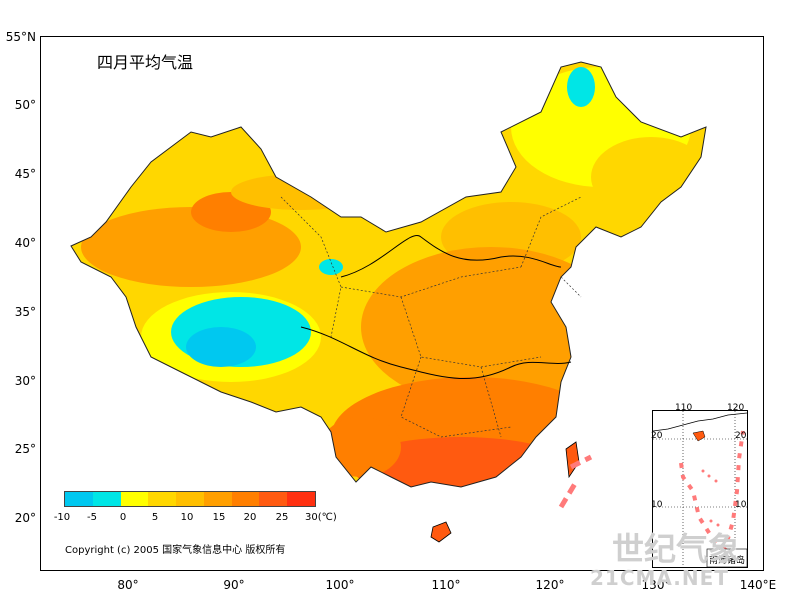 This screenshot has width=802, height=602. What do you see at coordinates (727, 561) in the screenshot?
I see `inset-title: 南海诸岛` at bounding box center [727, 561].